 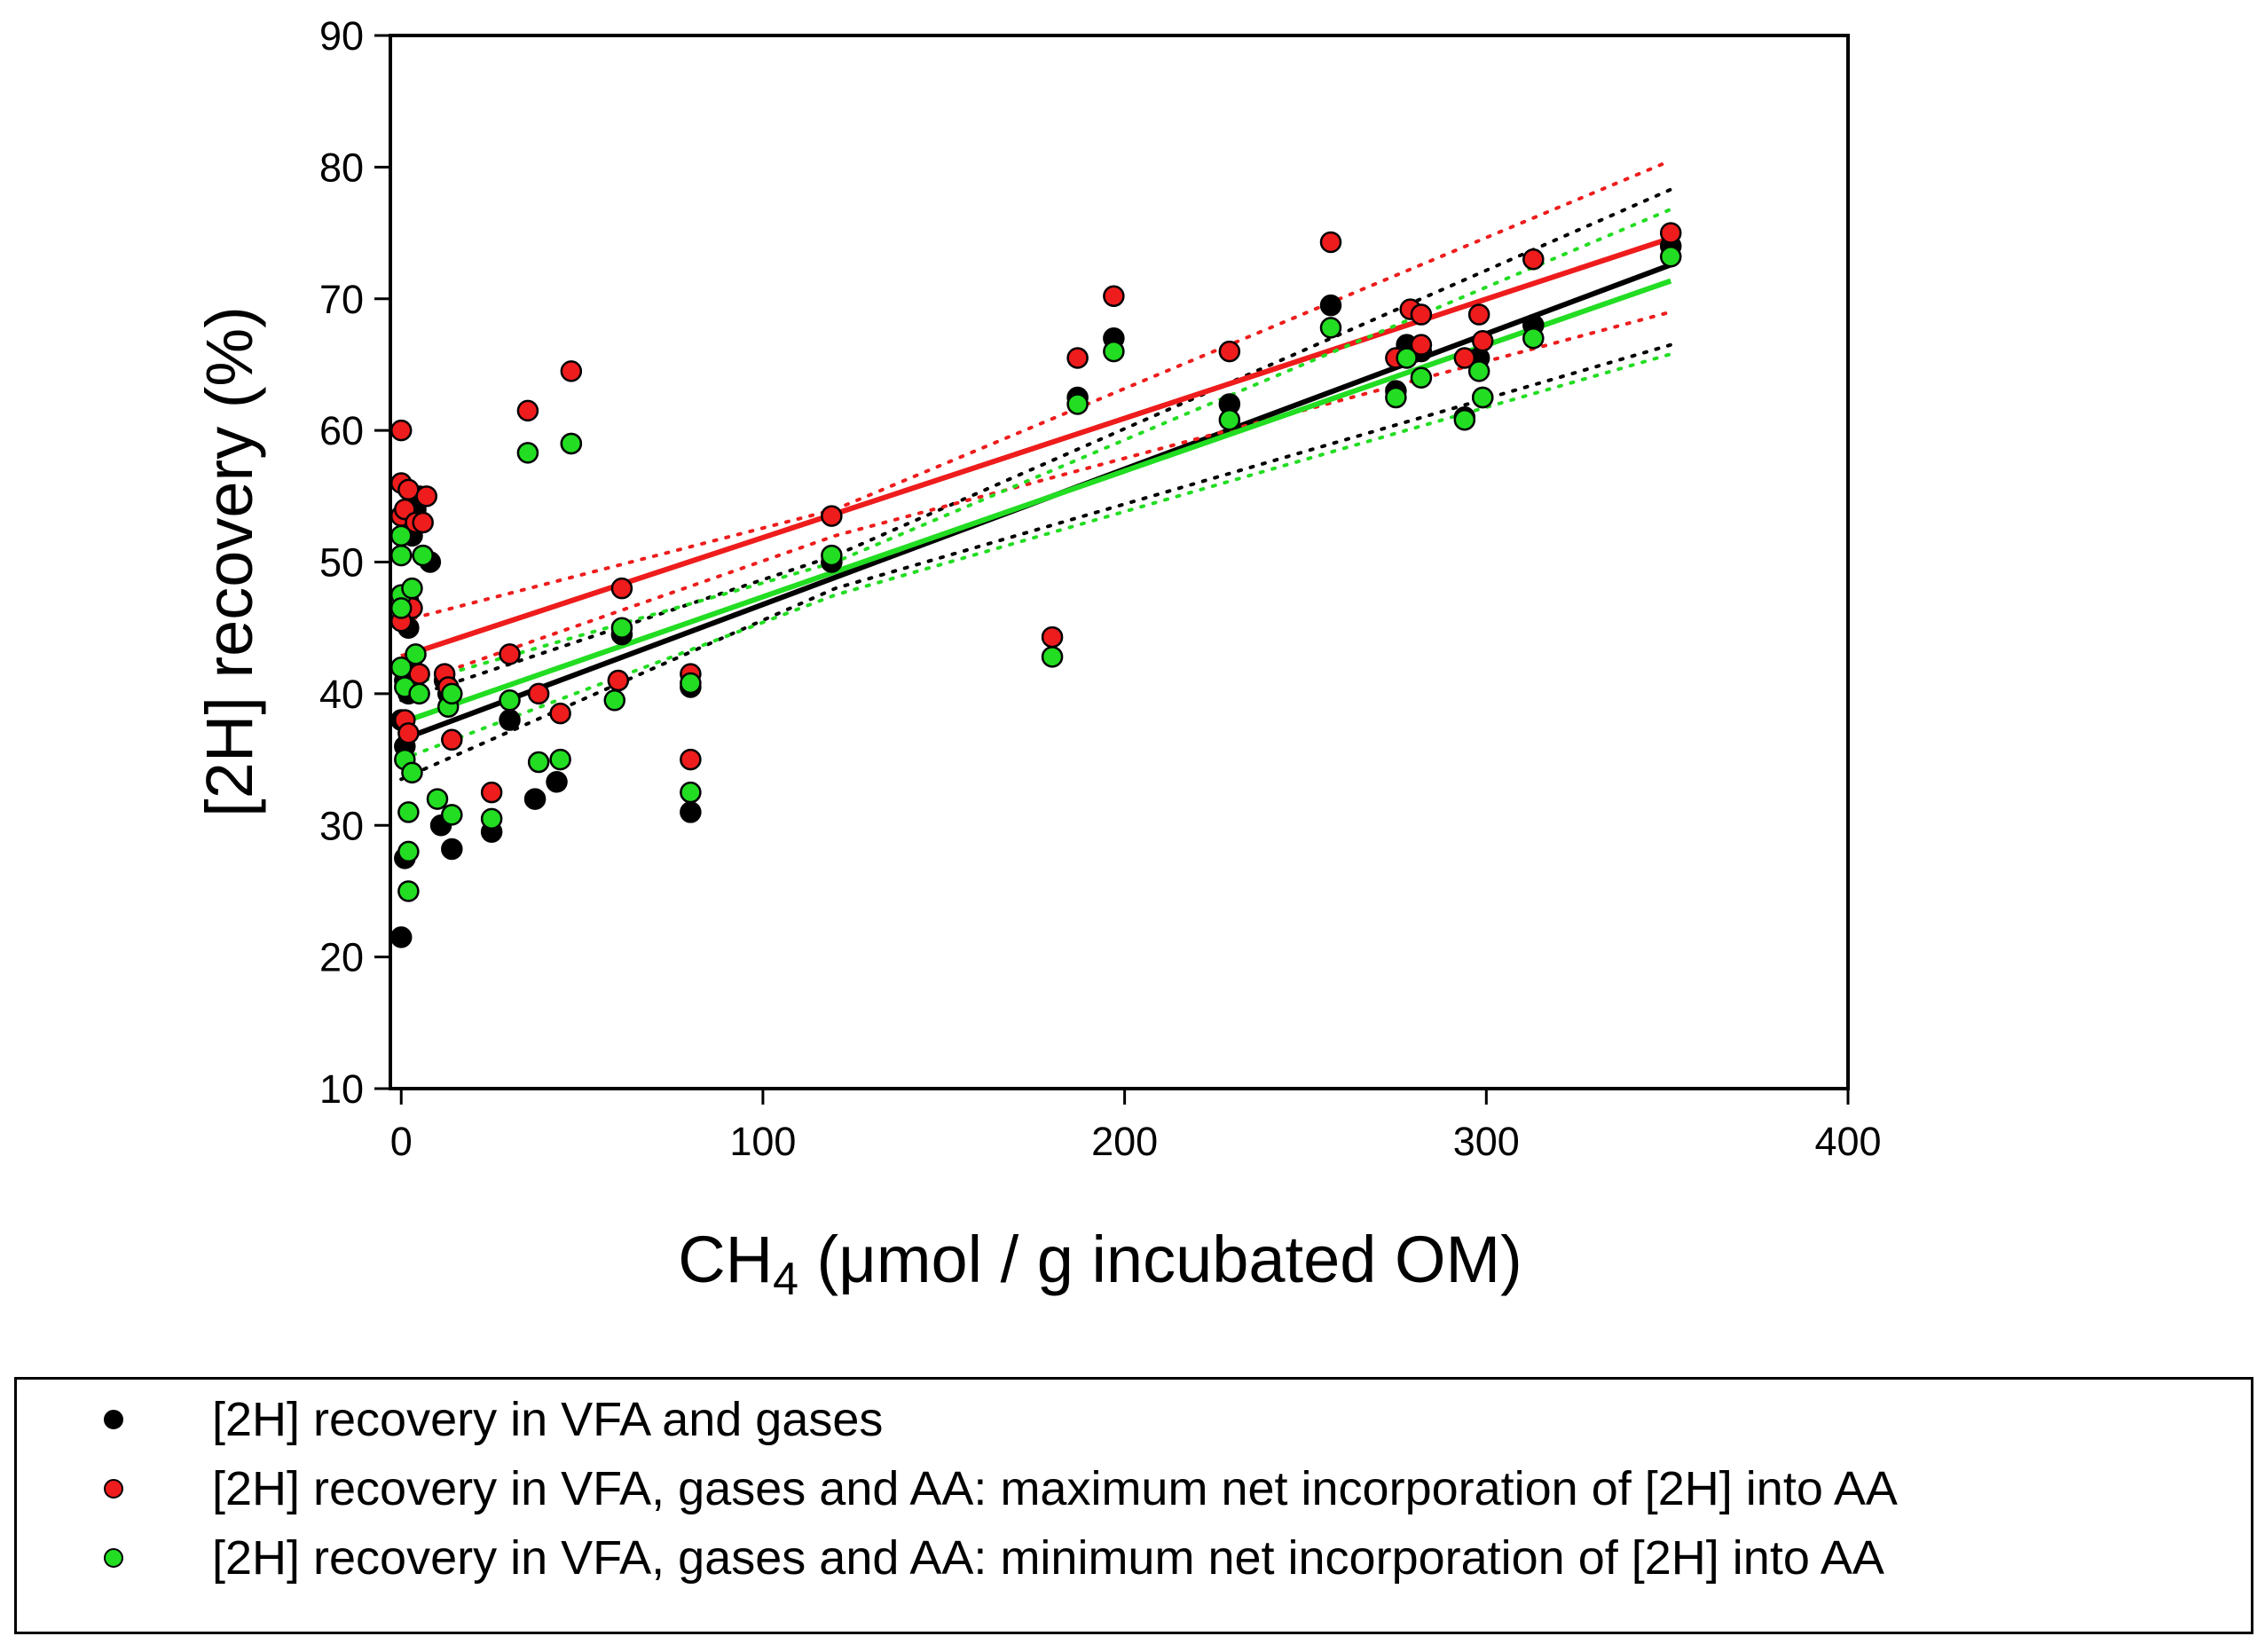 I want to click on y-tick-label: 70, so click(x=341, y=299).